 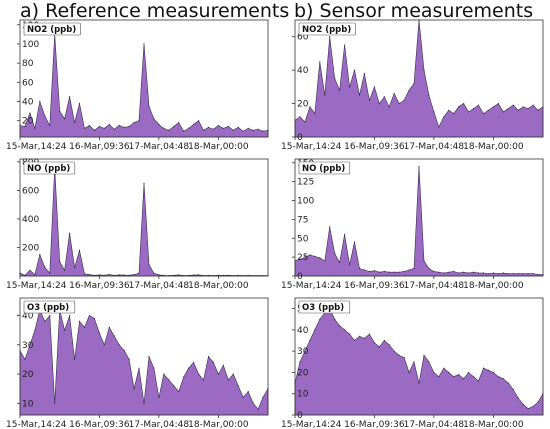 I want to click on plot-frame, so click(x=144, y=78).